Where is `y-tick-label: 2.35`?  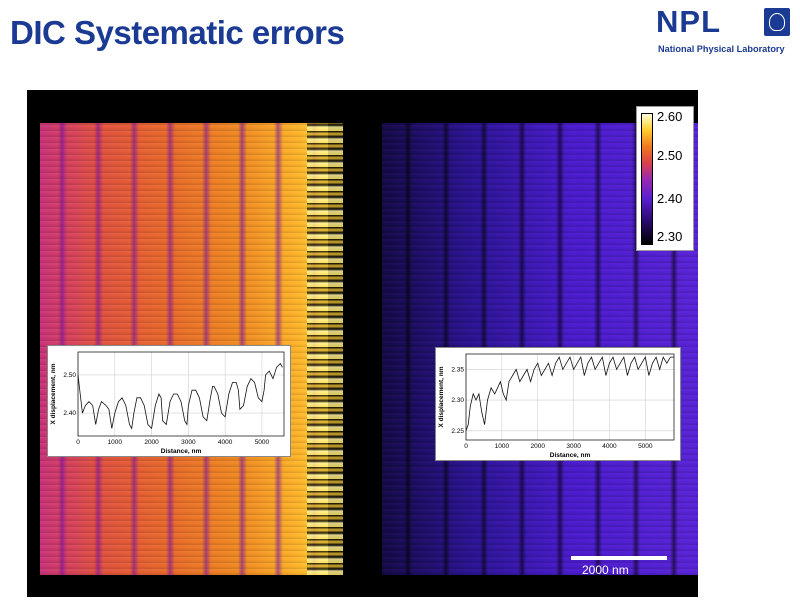 y-tick-label: 2.35 is located at coordinates (457, 369).